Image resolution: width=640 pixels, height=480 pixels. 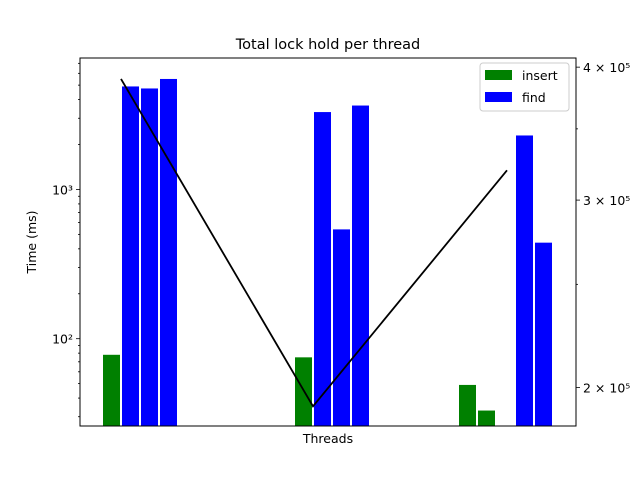 I want to click on y-axis-left: 10² 10³, so click(x=66, y=240).